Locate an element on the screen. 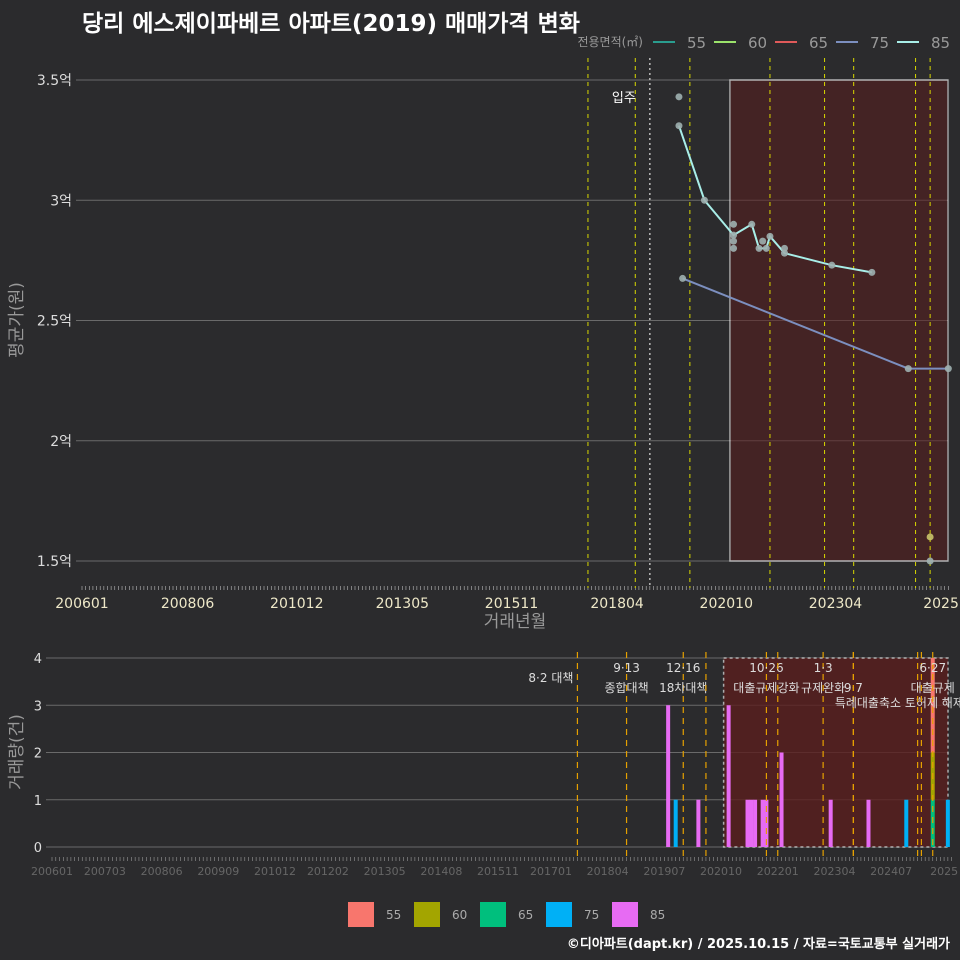 This screenshot has height=960, width=960. event-label: 대출규제 is located at coordinates (933, 688).